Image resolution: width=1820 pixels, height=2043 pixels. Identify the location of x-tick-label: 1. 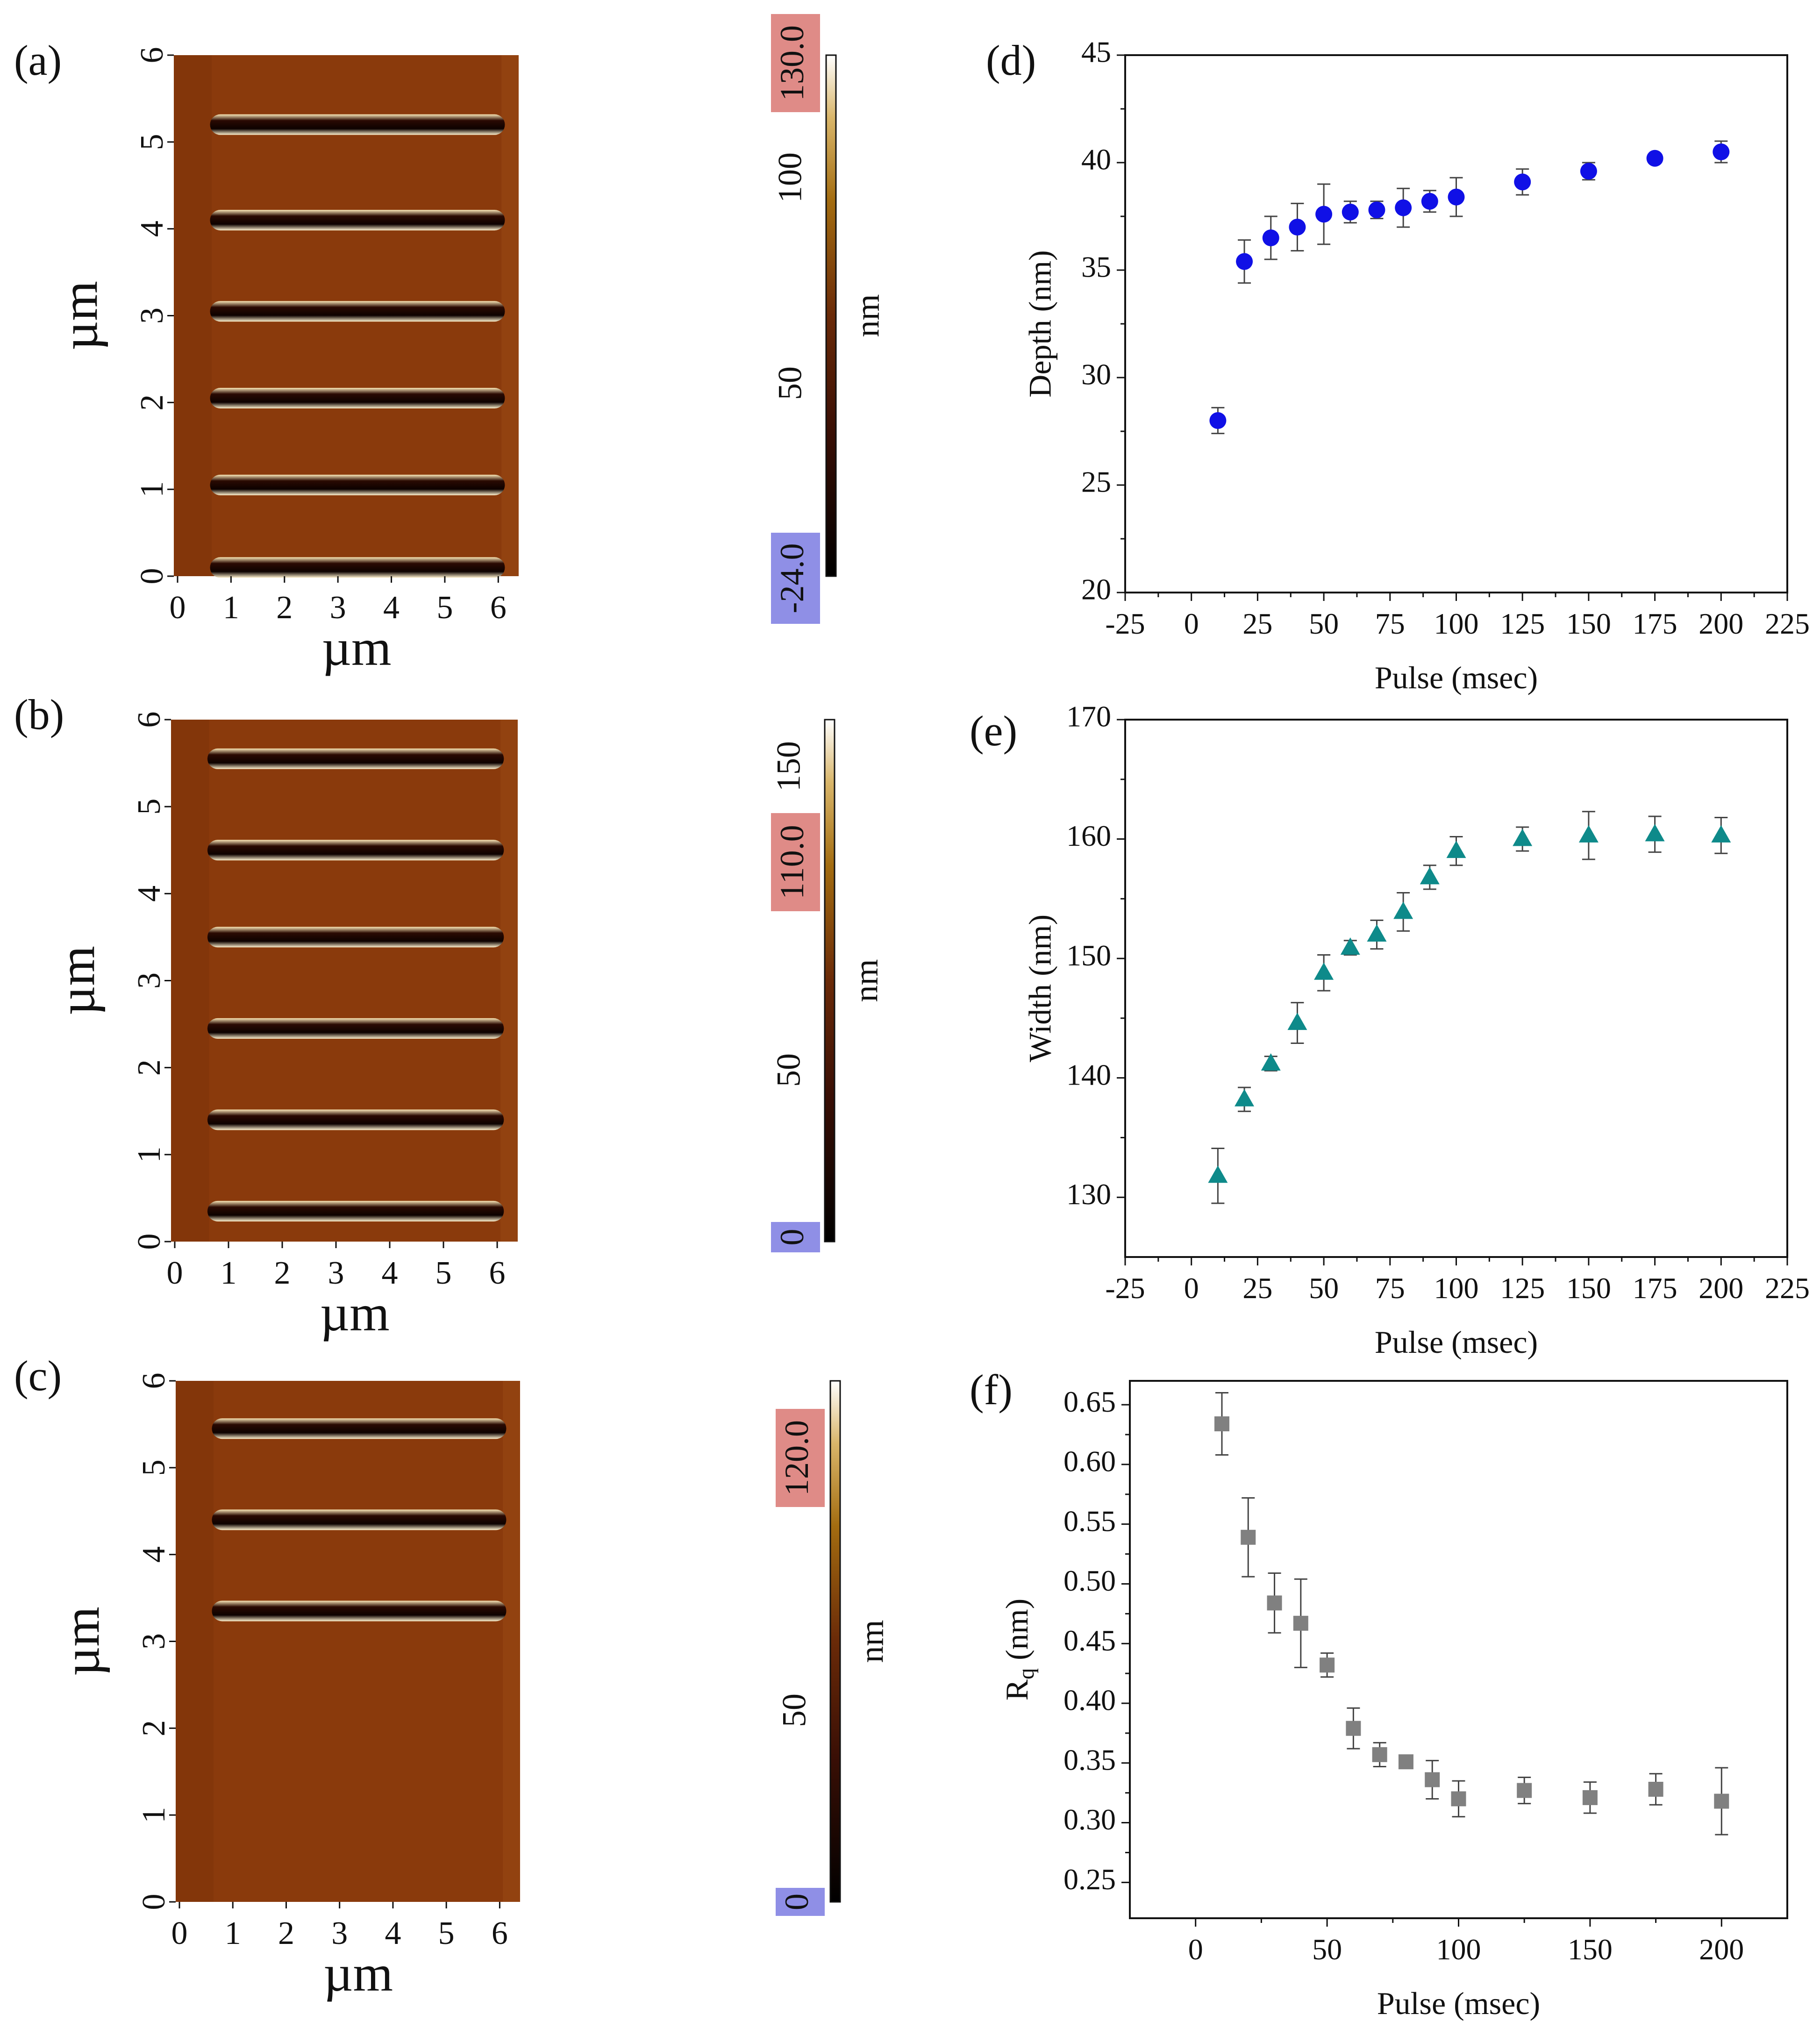
(229, 1273).